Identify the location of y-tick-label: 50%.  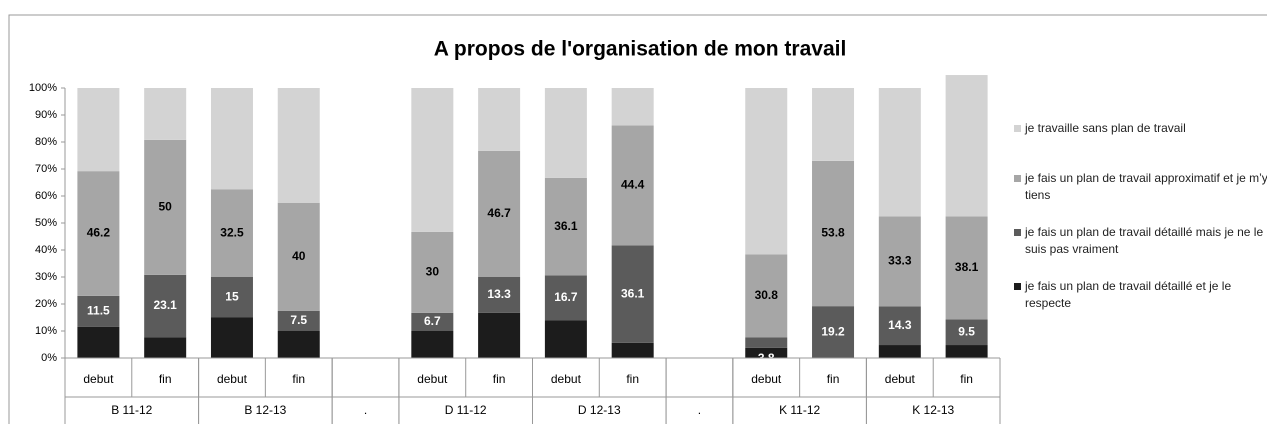
(46, 223).